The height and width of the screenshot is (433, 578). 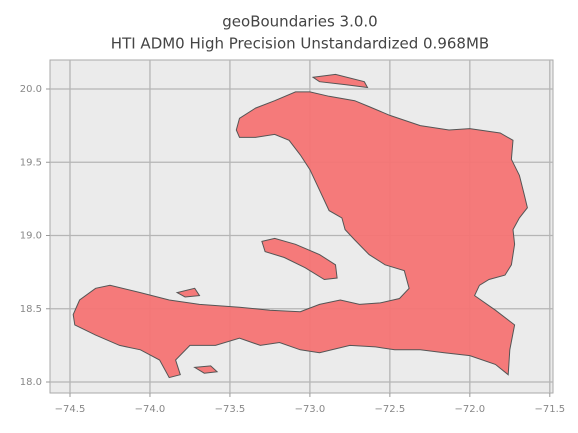 What do you see at coordinates (470, 409) in the screenshot?
I see `x-tick-label: −72.0` at bounding box center [470, 409].